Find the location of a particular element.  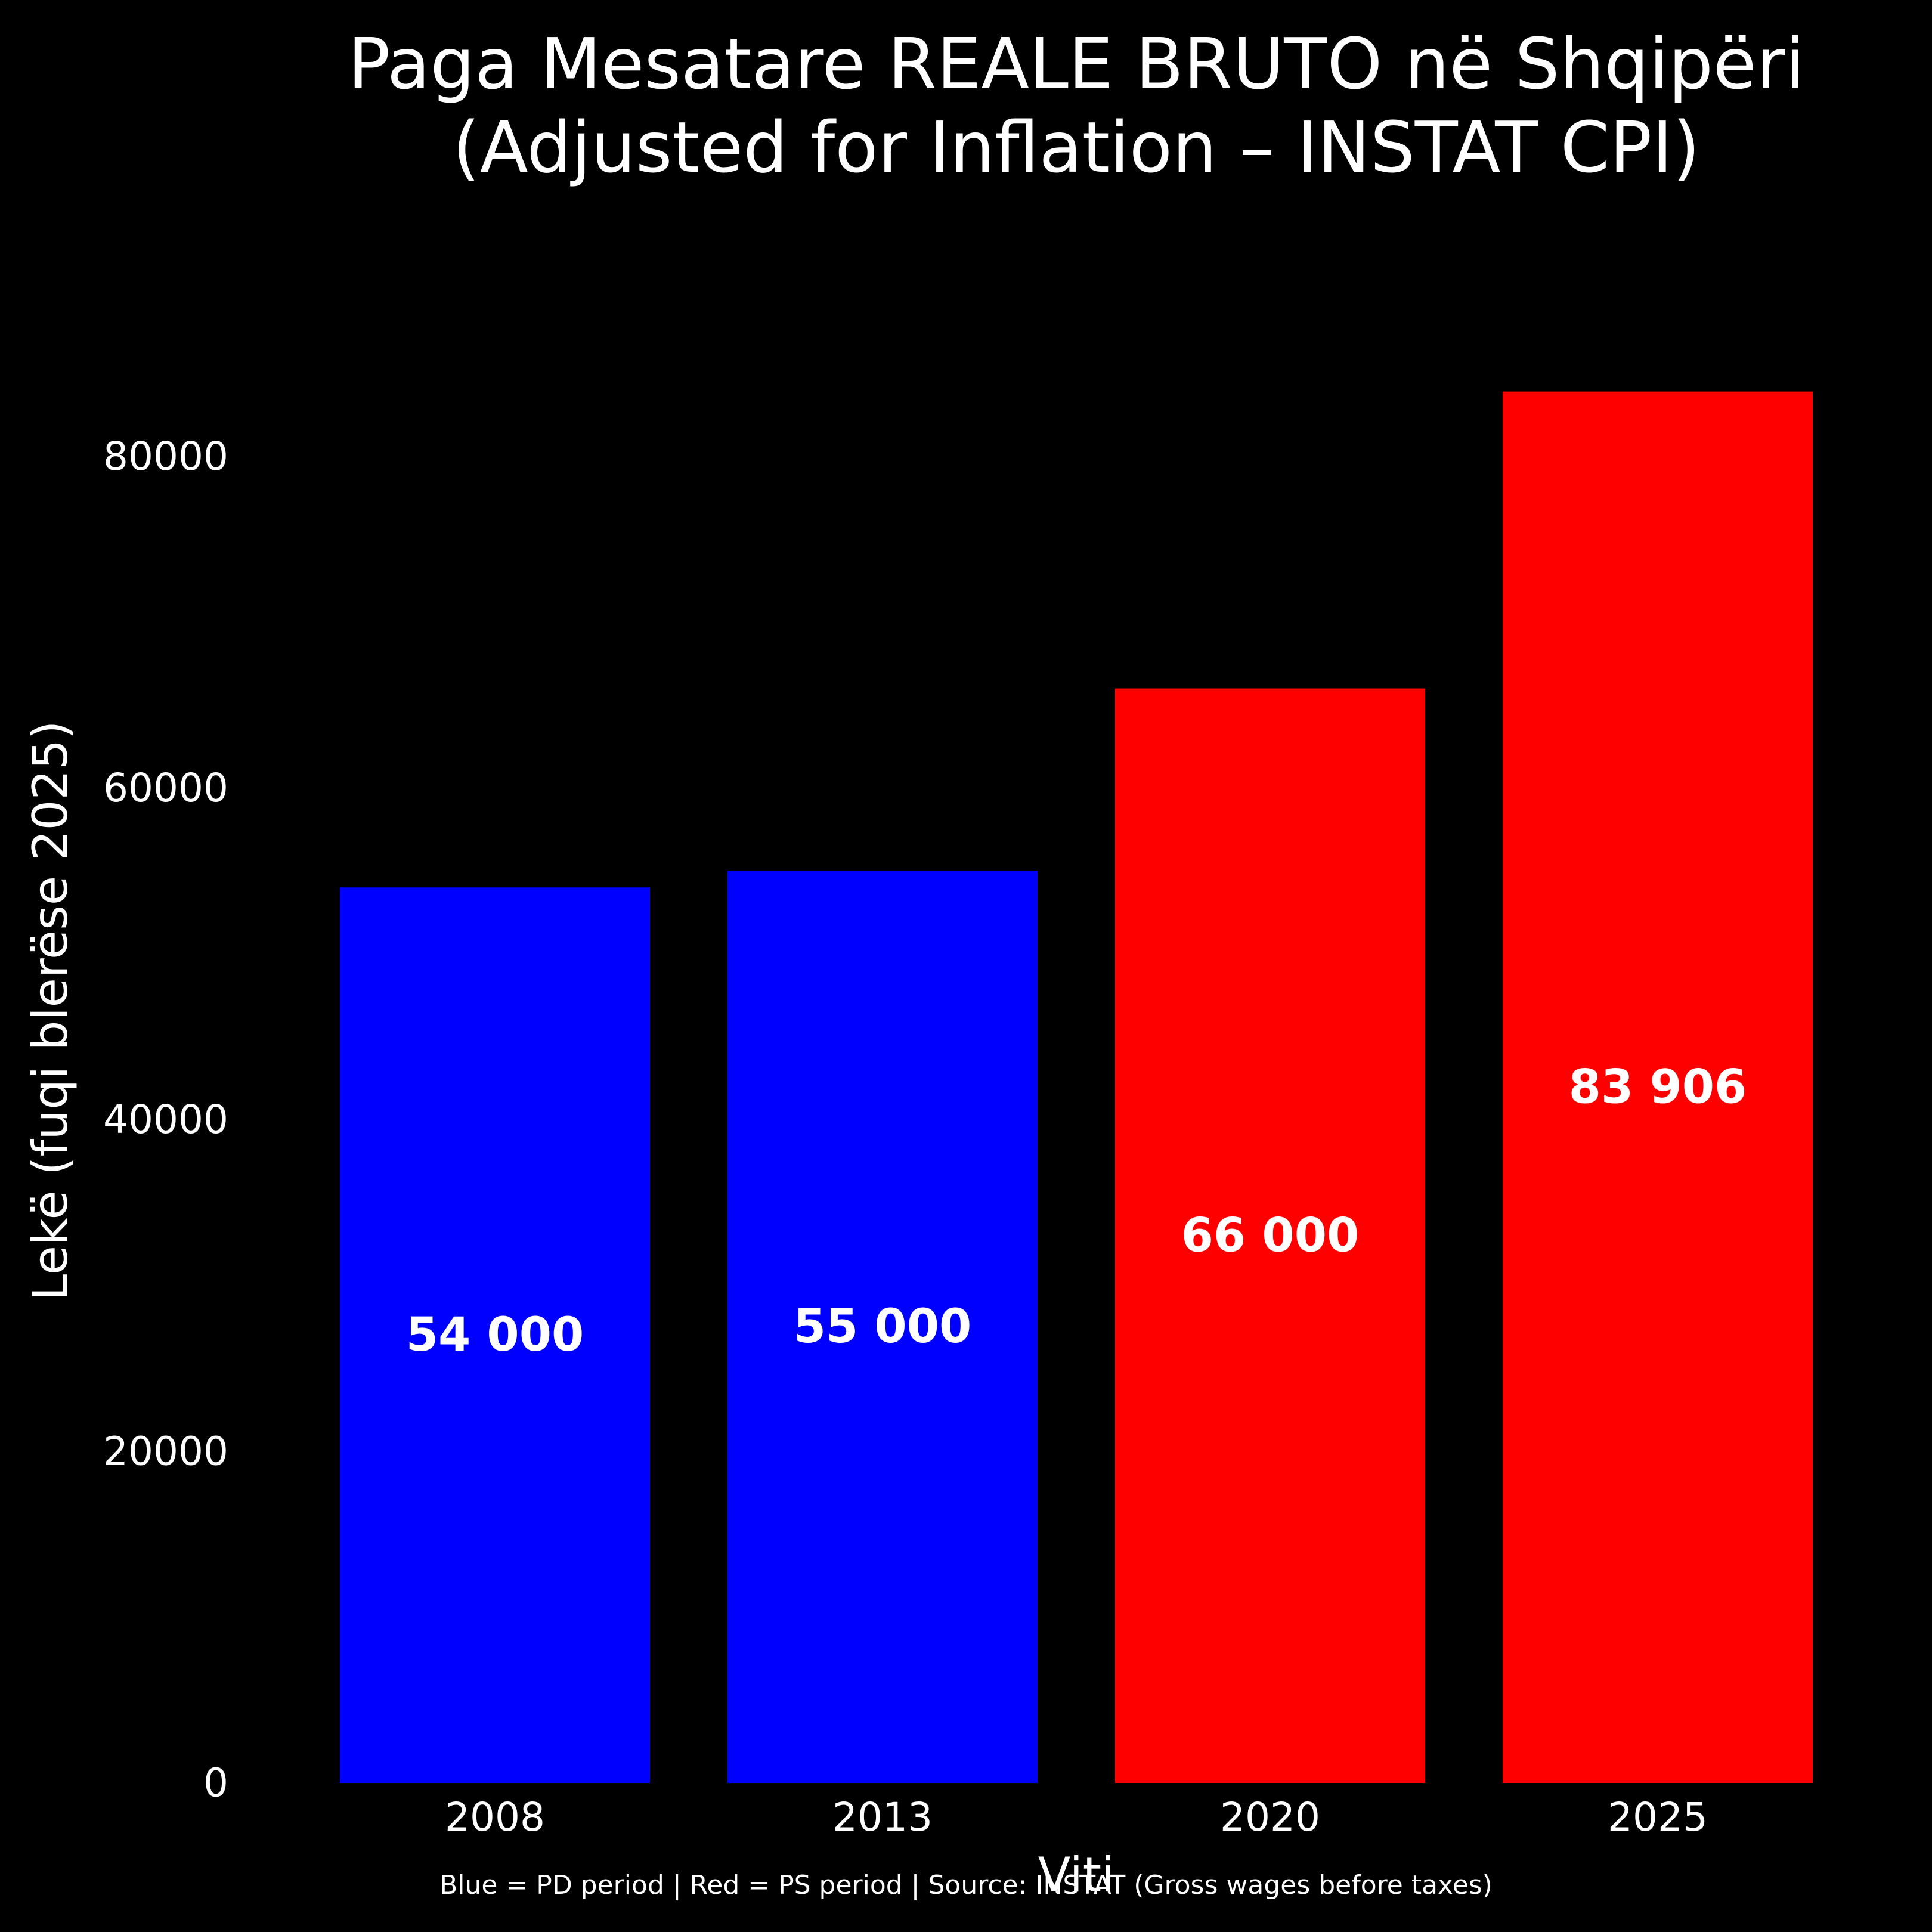

chart-title-line-1: Paga Mesatare REALE BRUTO në Shqipëri is located at coordinates (1076, 64).